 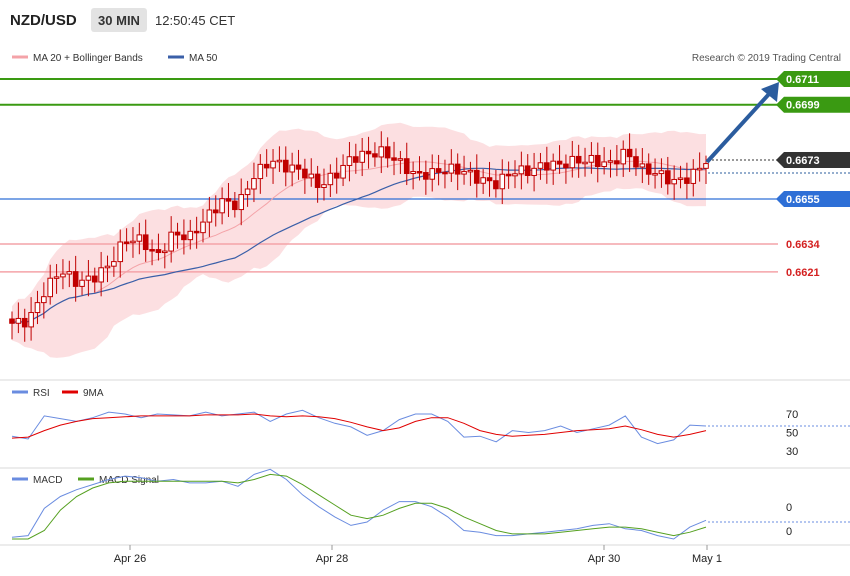 I want to click on rsi-ticks: 30 50 70, so click(x=792, y=433).